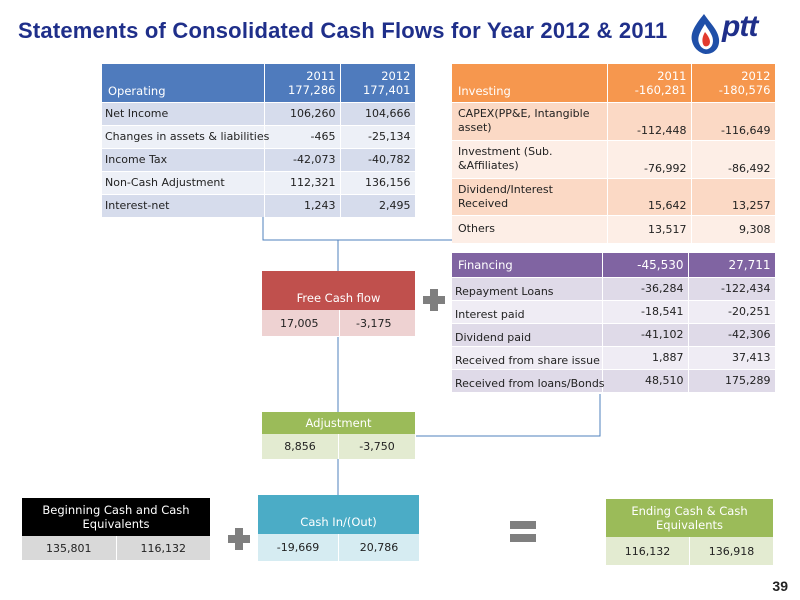 This screenshot has width=800, height=600. Describe the element at coordinates (649, 196) in the screenshot. I see `value-2011: 15,642` at that location.